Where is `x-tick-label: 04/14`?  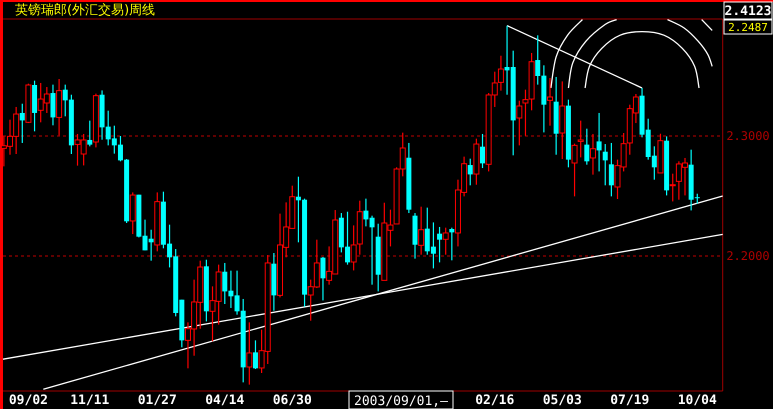
x-tick-label: 04/14 is located at coordinates (225, 400).